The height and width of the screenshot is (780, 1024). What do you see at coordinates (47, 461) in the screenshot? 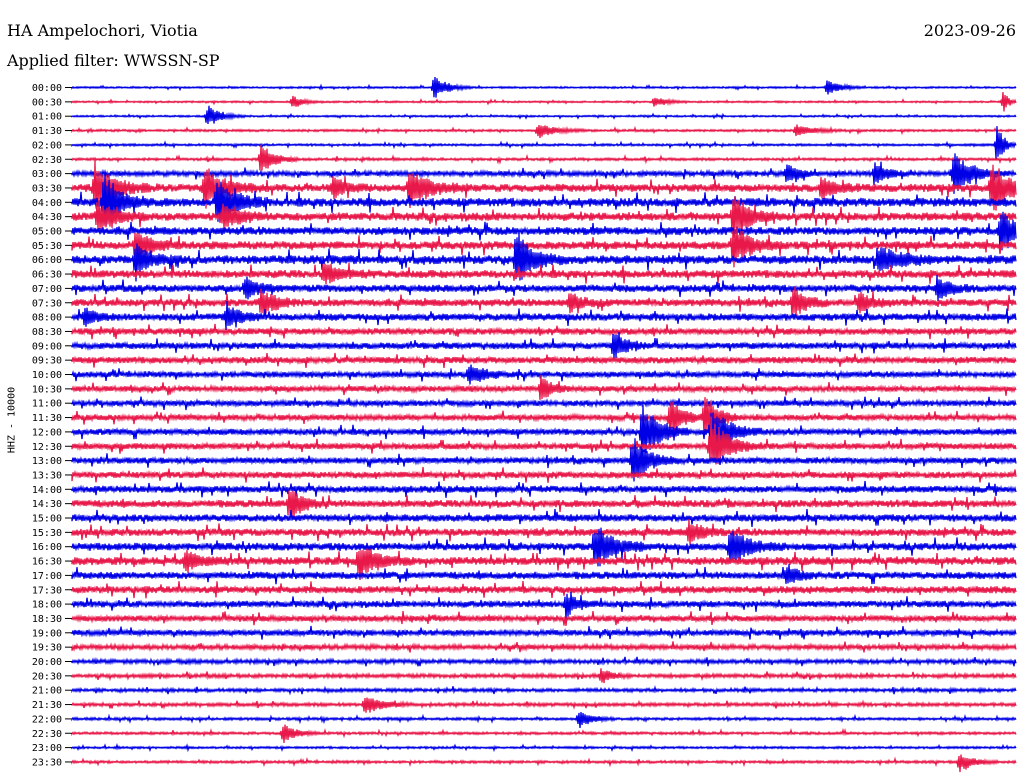
I see `row-label-1300: 13:00` at bounding box center [47, 461].